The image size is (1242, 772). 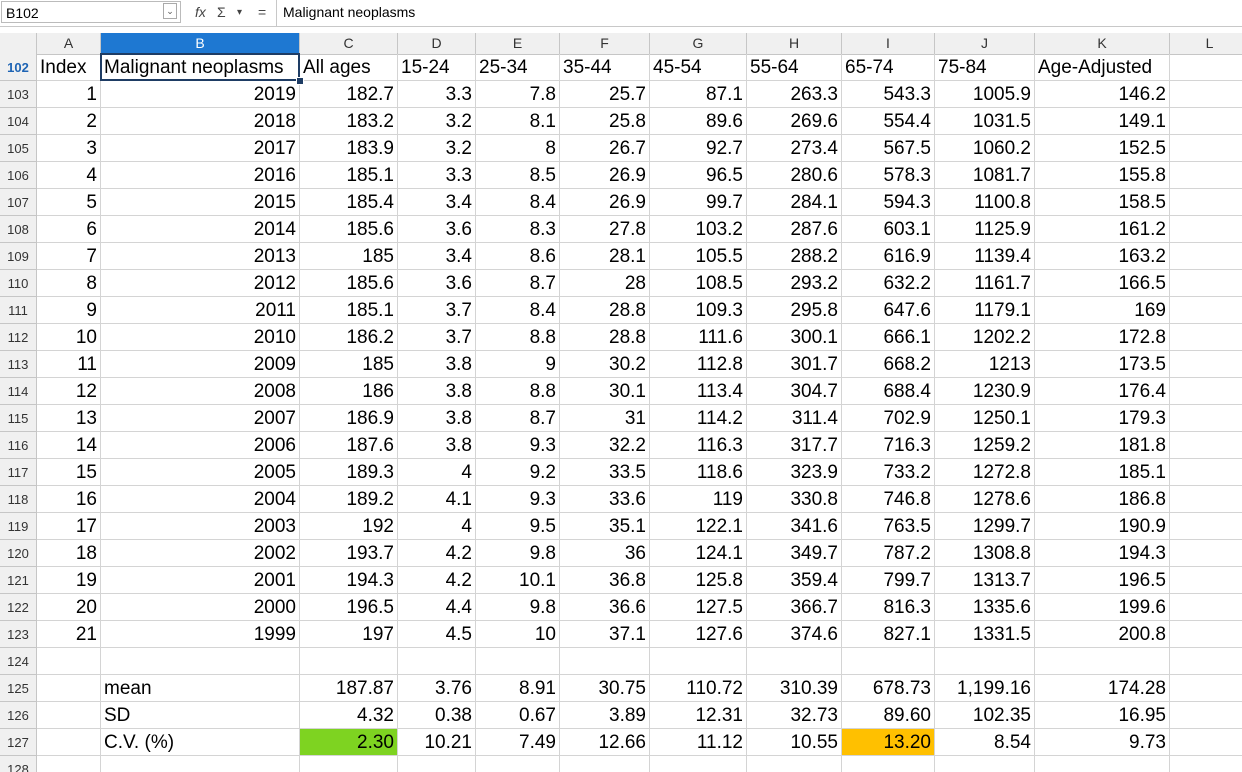 What do you see at coordinates (69, 553) in the screenshot?
I see `cell: 18` at bounding box center [69, 553].